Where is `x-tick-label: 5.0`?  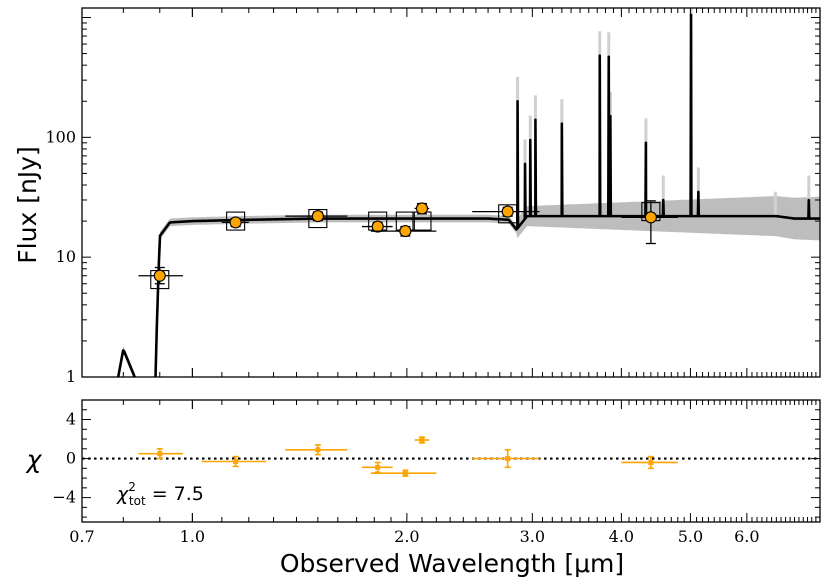
x-tick-label: 5.0 is located at coordinates (690, 536).